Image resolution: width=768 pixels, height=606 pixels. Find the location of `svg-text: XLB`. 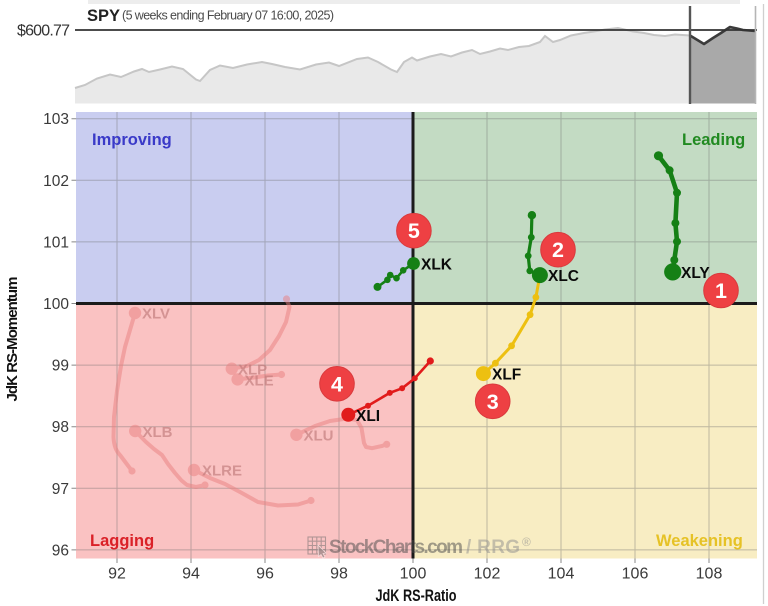

svg-text: XLB is located at coordinates (158, 432).